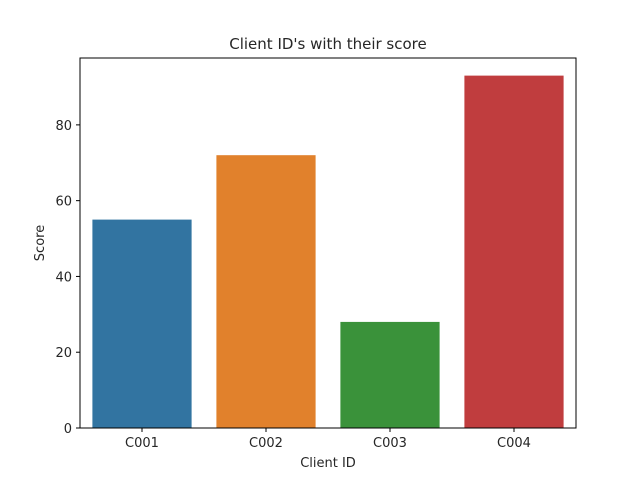  What do you see at coordinates (390, 443) in the screenshot?
I see `x-tick-label: C003` at bounding box center [390, 443].